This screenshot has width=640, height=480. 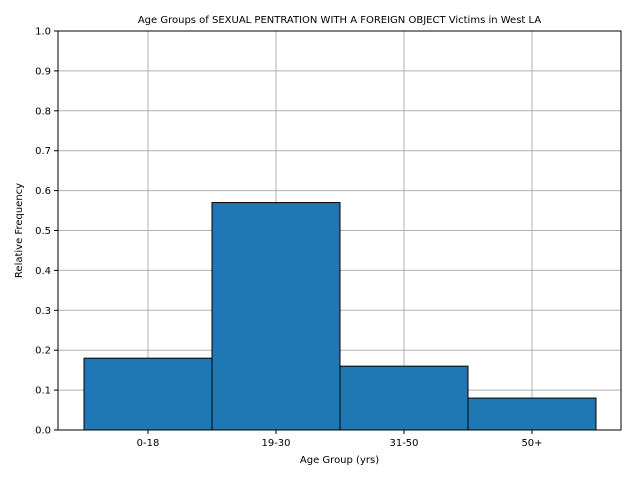 What do you see at coordinates (43, 111) in the screenshot?
I see `y-tick-label: 0.8` at bounding box center [43, 111].